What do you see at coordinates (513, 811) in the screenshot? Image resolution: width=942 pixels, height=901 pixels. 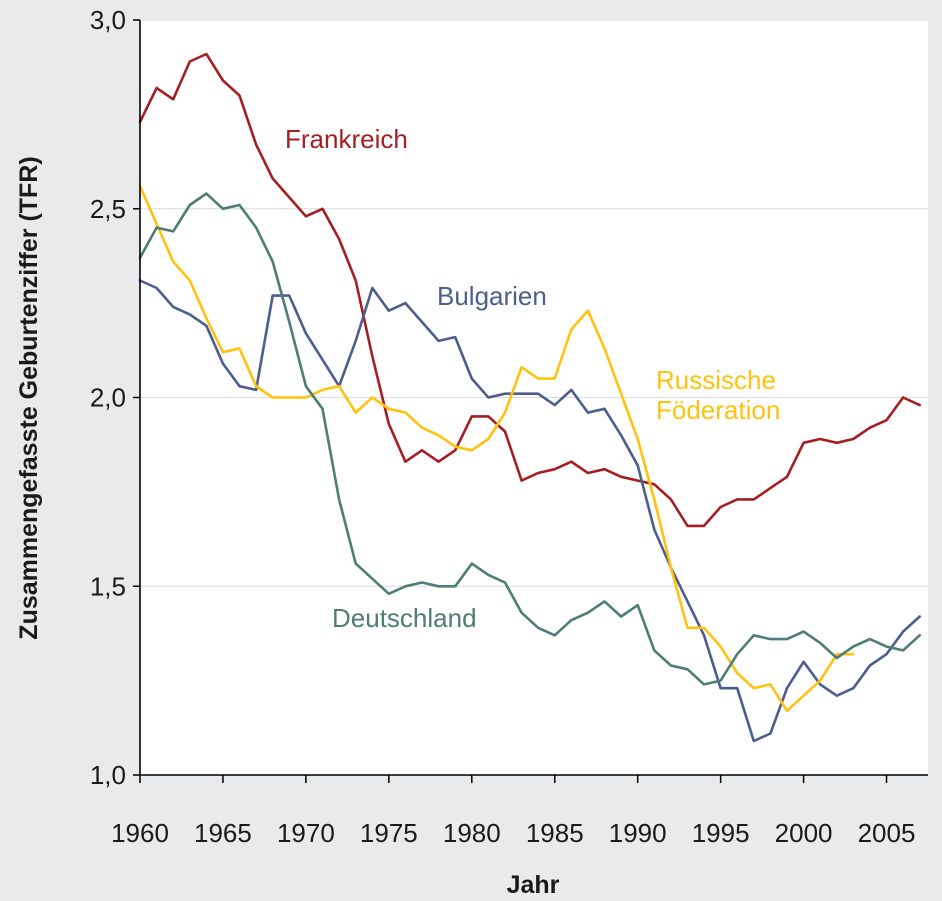 I see `x-axis-ticks: 1960 1965 1970 1975 1980 1985 1990 1995 2000 2005` at bounding box center [513, 811].